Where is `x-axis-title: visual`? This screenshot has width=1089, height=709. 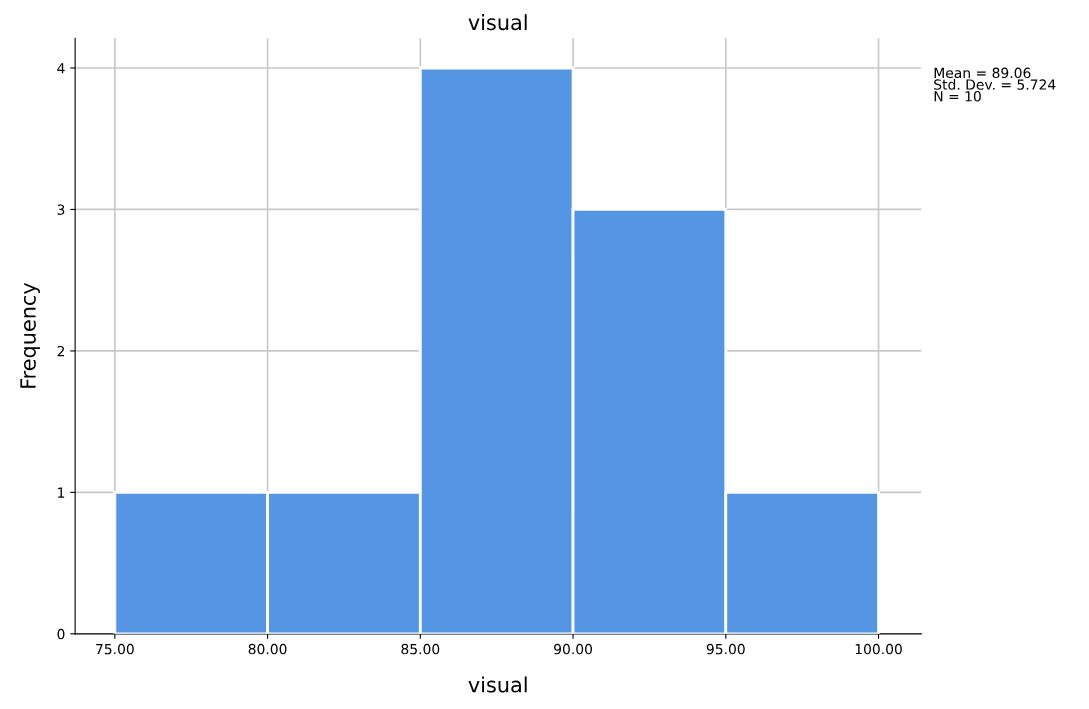
x-axis-title: visual is located at coordinates (497, 684).